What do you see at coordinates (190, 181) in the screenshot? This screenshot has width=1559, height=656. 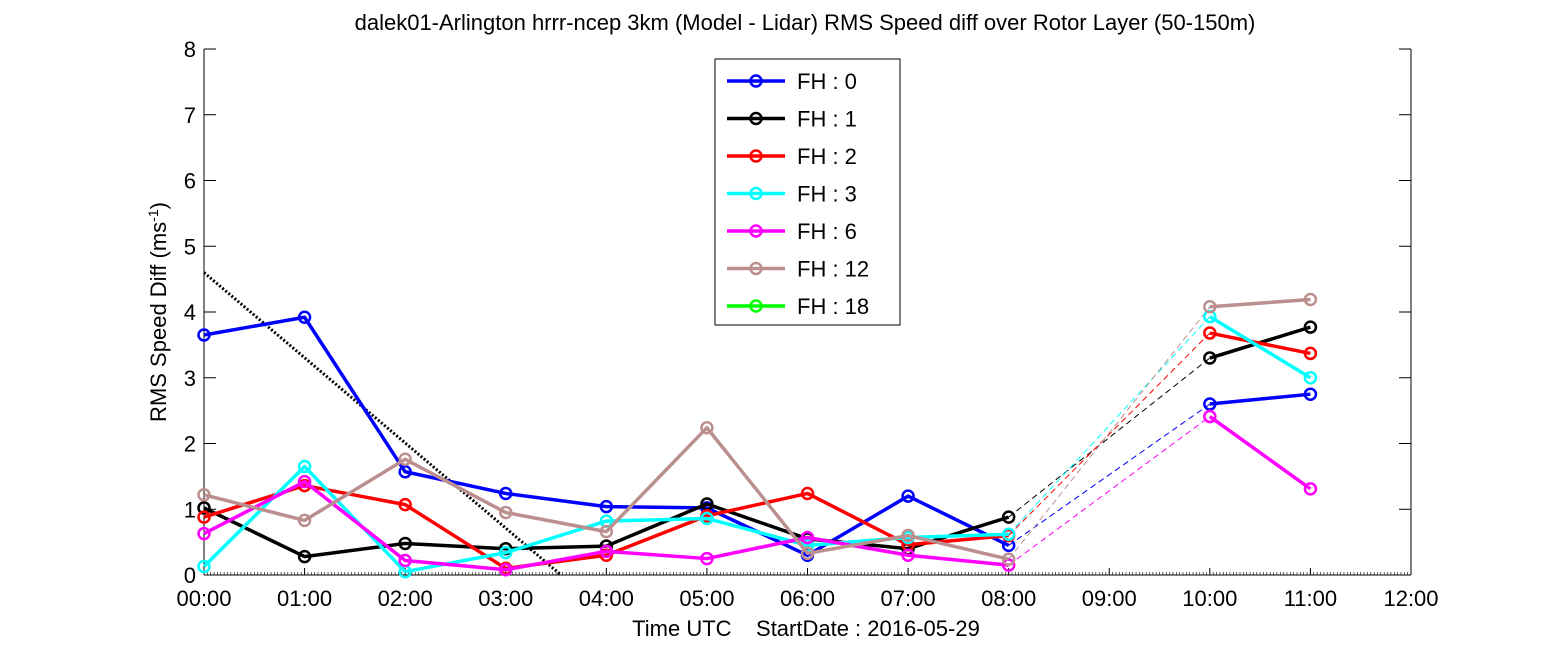 I see `y-tick-label: 6` at bounding box center [190, 181].